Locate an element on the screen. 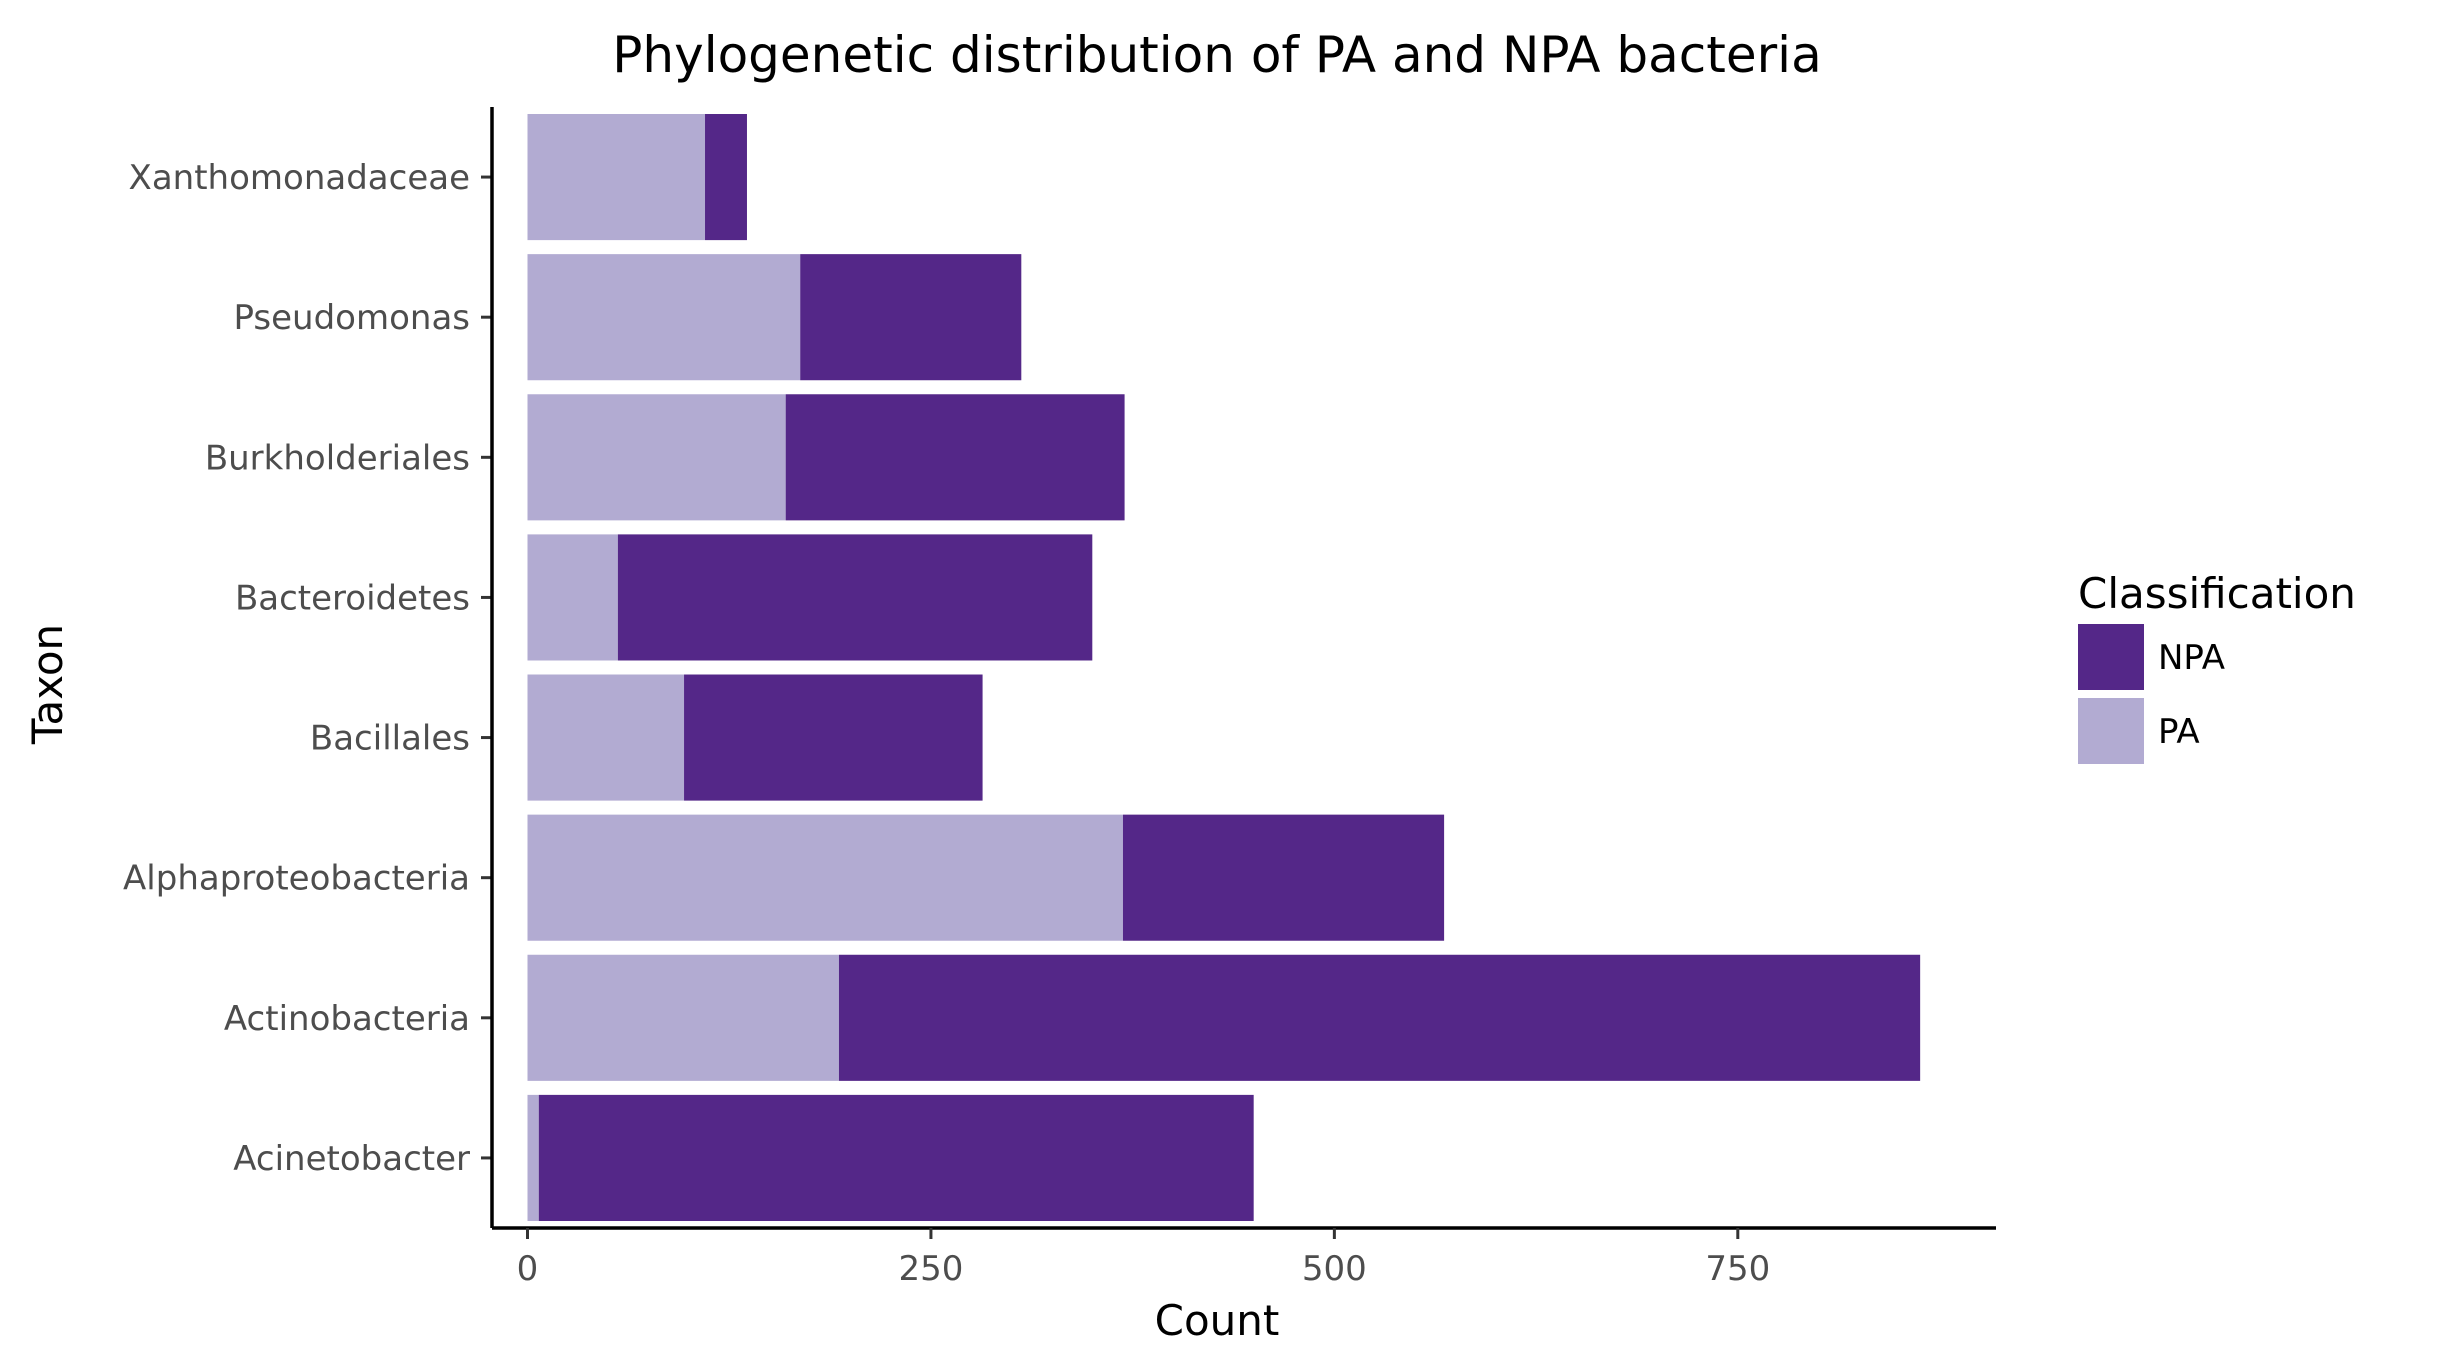  bar-bacillales-npa is located at coordinates (833, 737).